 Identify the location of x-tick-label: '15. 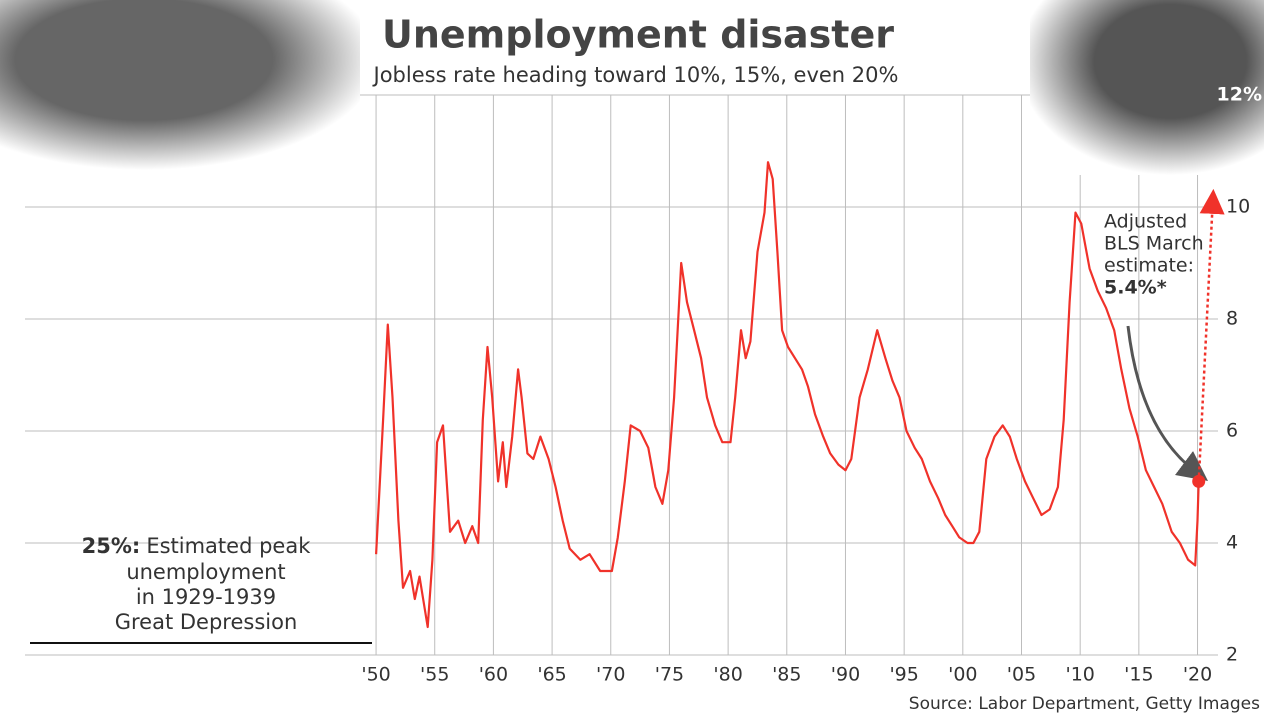
(1138, 675).